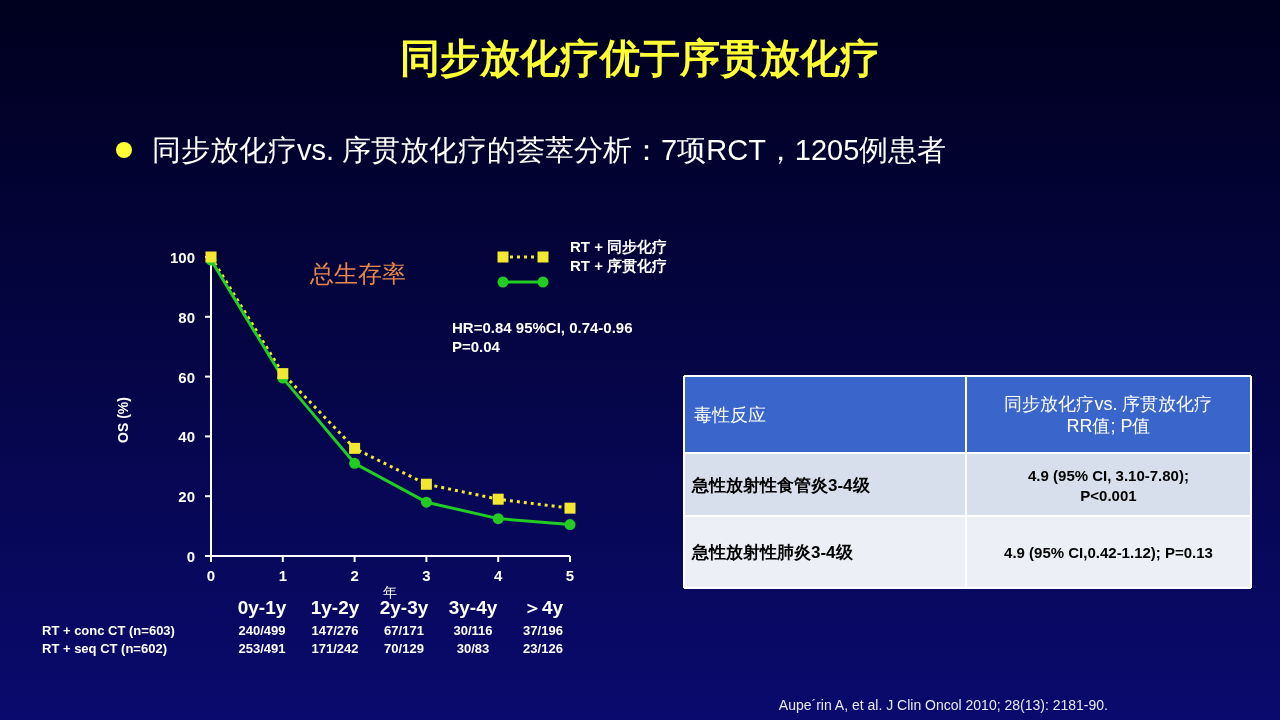 The image size is (1280, 720). Describe the element at coordinates (1108, 485) in the screenshot. I see `text: 4.9 (95% CI, 3.10-7.80); P<0.001` at that location.